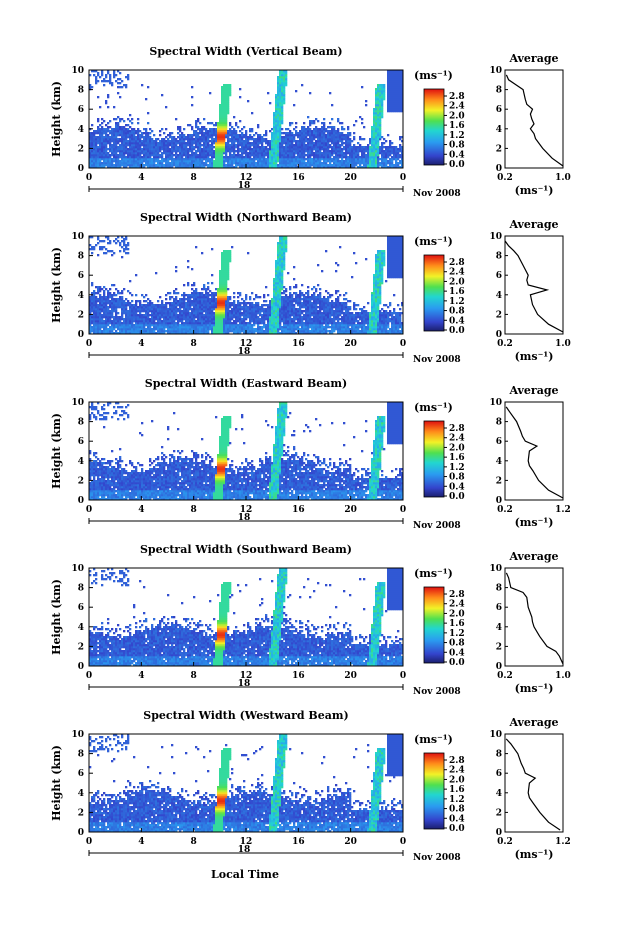 The height and width of the screenshot is (929, 624). I want to click on colorbar-tick-label: 1.6, so click(457, 126).